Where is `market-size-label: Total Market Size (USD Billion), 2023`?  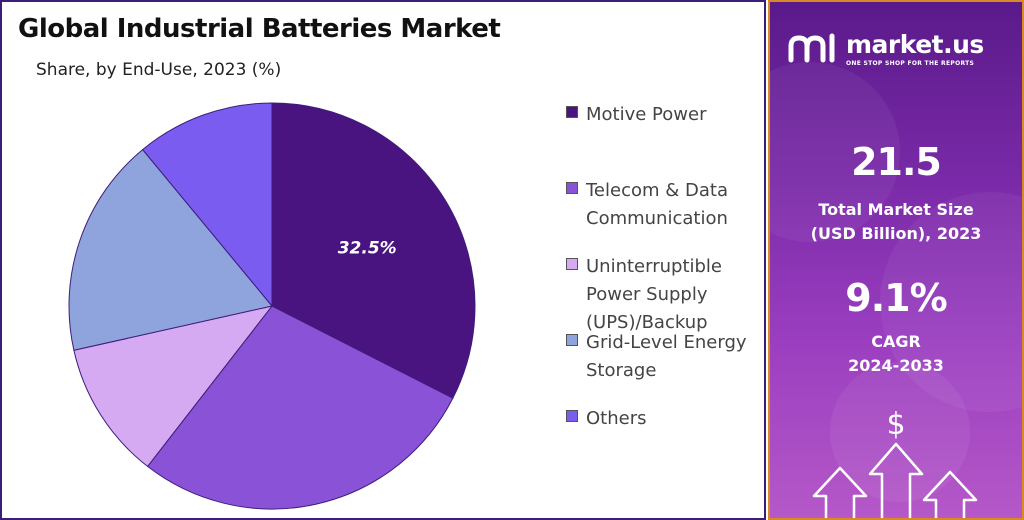
market-size-label: Total Market Size (USD Billion), 2023 is located at coordinates (896, 221).